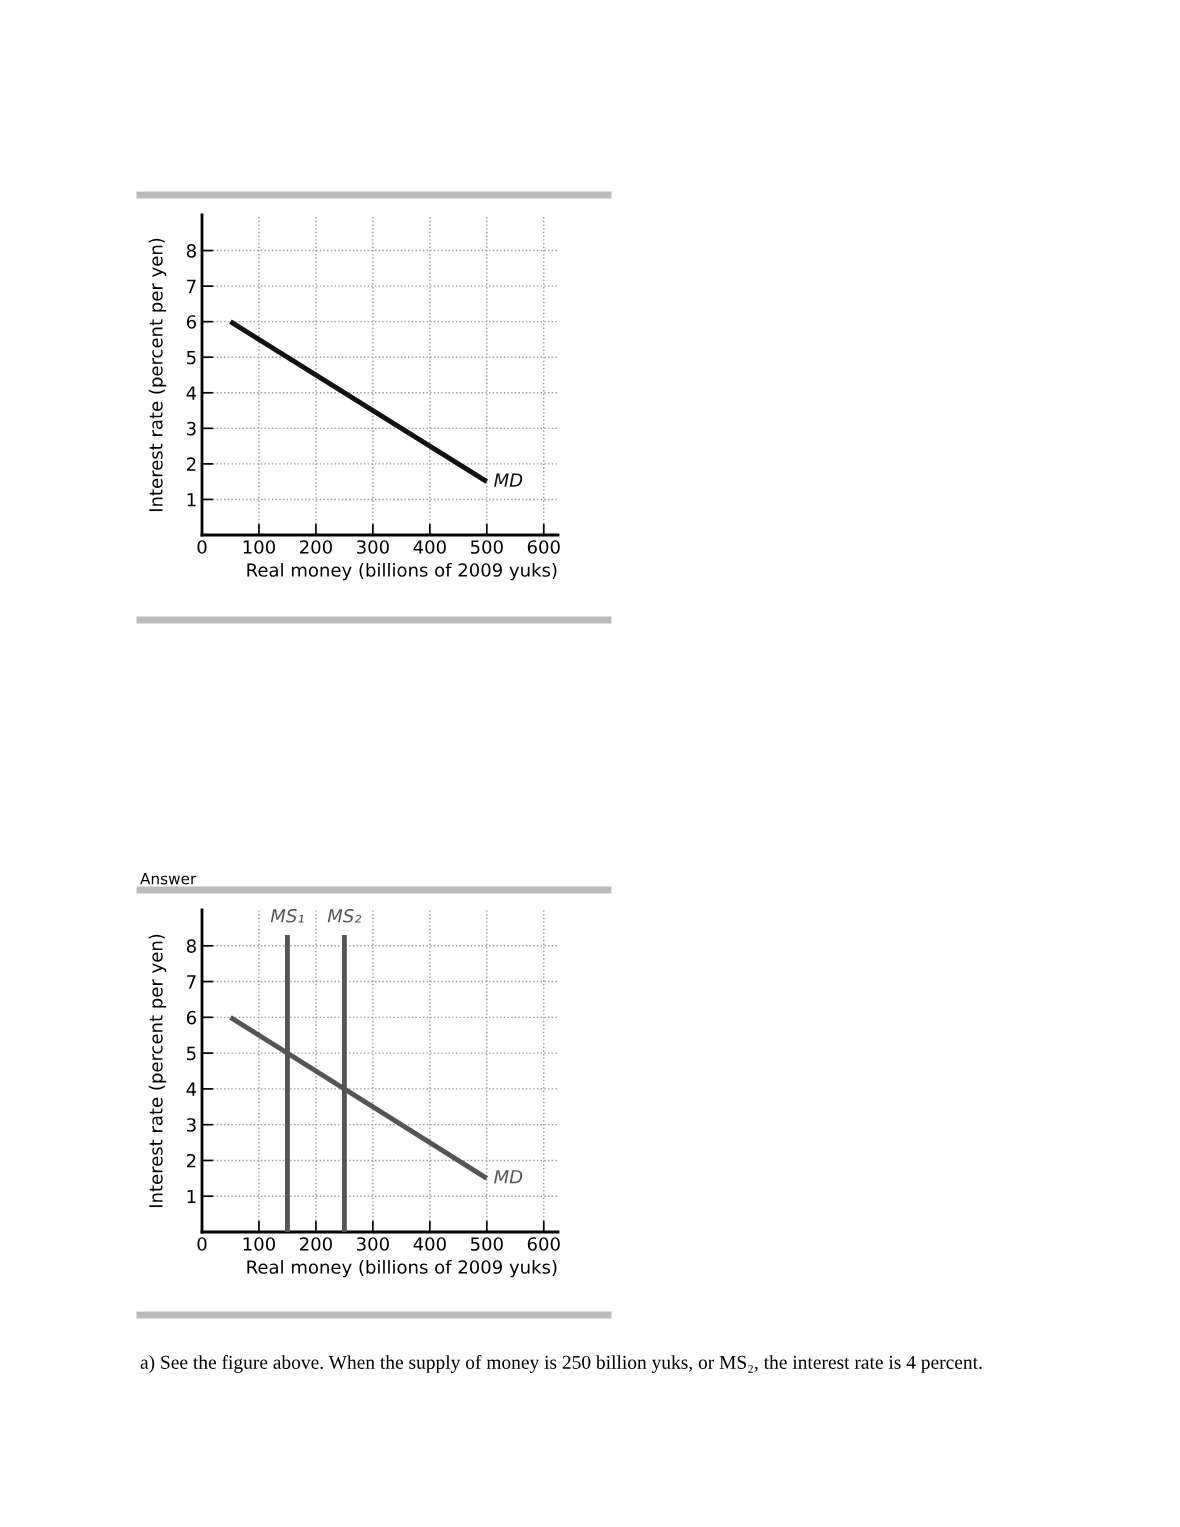 This screenshot has height=1527, width=1180. Describe the element at coordinates (168, 879) in the screenshot. I see `chart-title: Answer` at that location.